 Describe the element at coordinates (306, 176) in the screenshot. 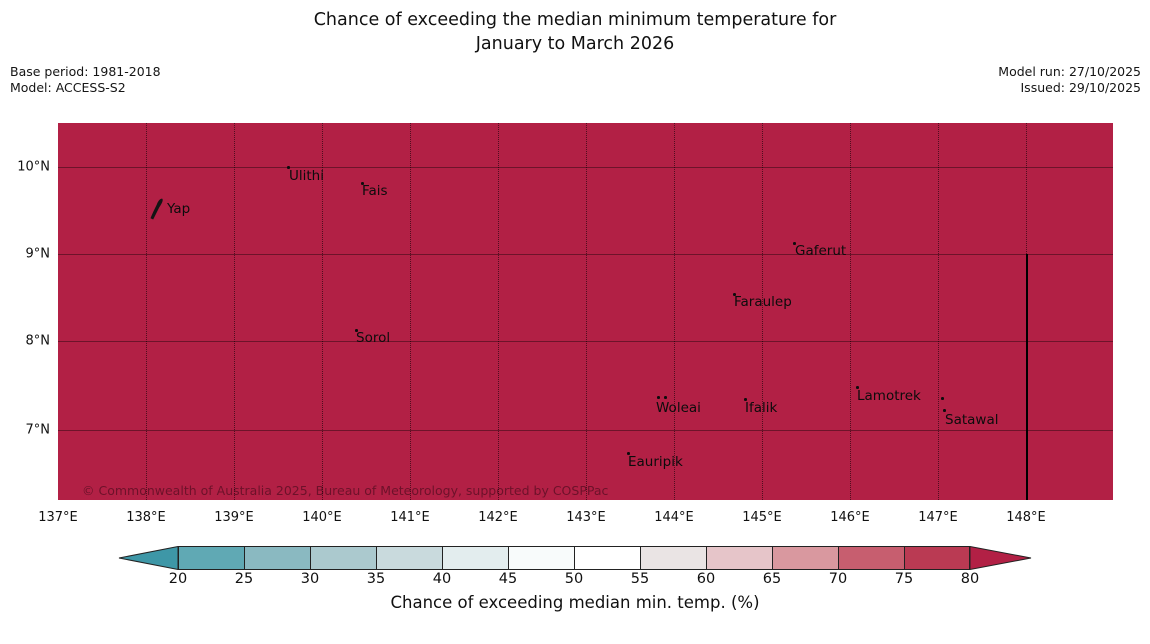

I see `island-label: Ulithi` at that location.